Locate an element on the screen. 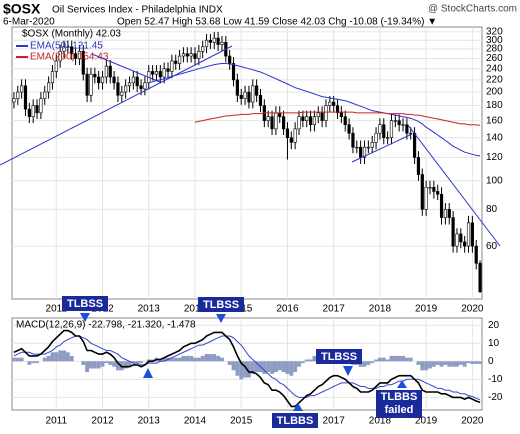 This screenshot has width=520, height=434. annotation: TLBSS is located at coordinates (339, 357).